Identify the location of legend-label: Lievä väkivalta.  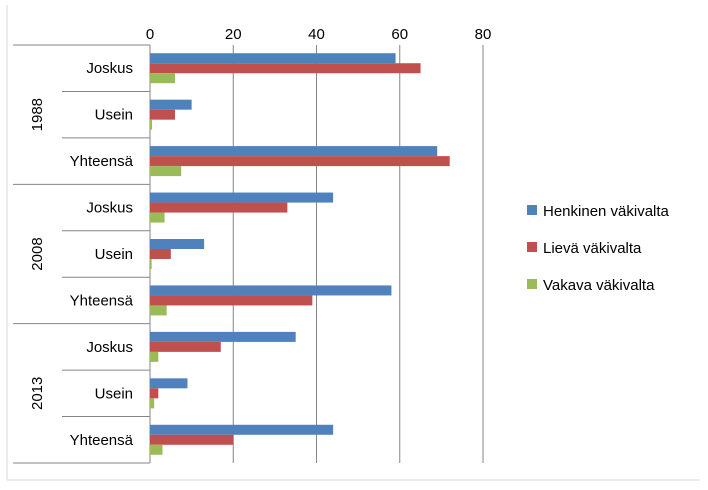
(592, 248).